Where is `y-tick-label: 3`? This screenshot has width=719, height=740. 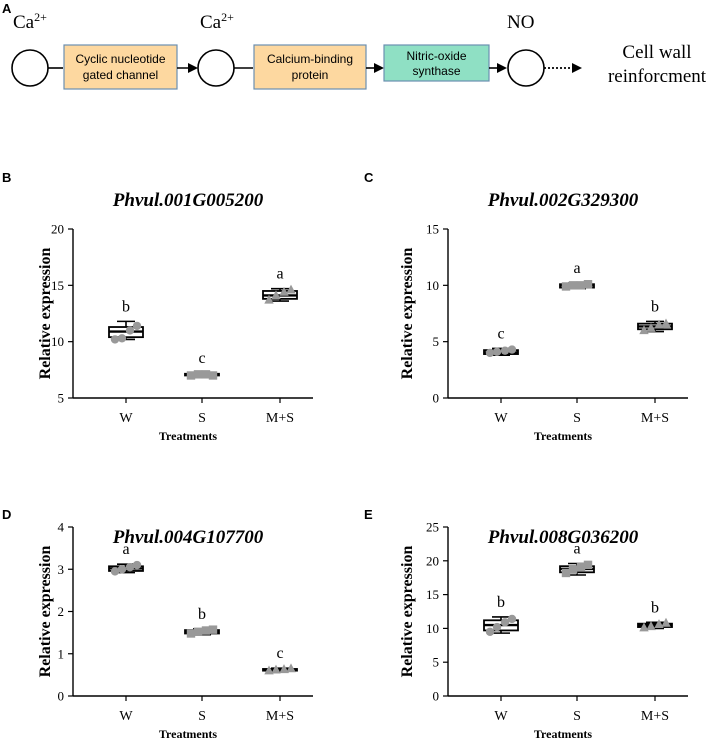
y-tick-label: 3 is located at coordinates (61, 569).